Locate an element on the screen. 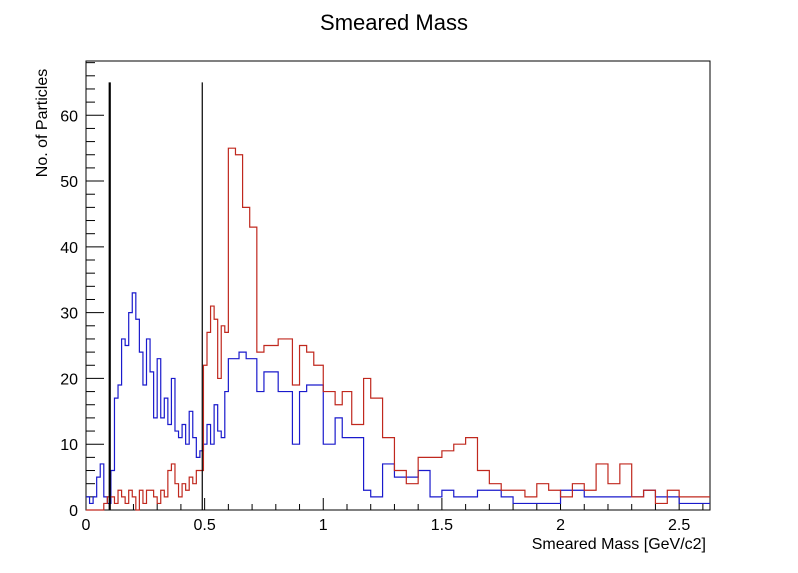 The width and height of the screenshot is (798, 573). y-tick-label: 20 is located at coordinates (69, 379).